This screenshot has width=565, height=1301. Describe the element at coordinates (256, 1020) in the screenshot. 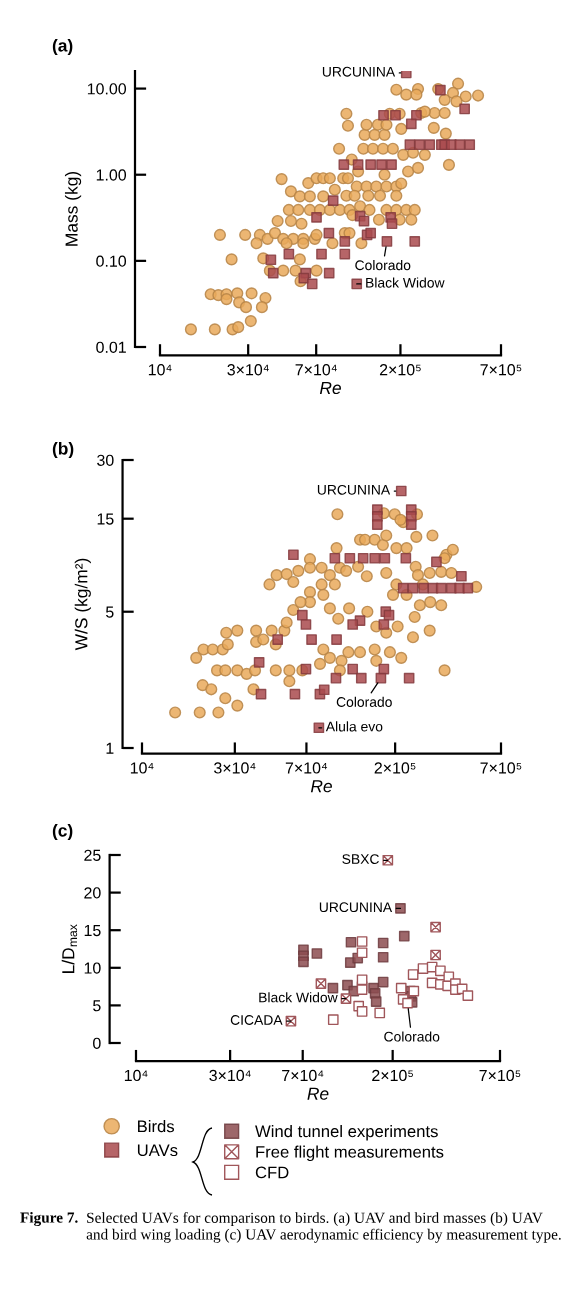

I see `annotation: CICADA` at that location.